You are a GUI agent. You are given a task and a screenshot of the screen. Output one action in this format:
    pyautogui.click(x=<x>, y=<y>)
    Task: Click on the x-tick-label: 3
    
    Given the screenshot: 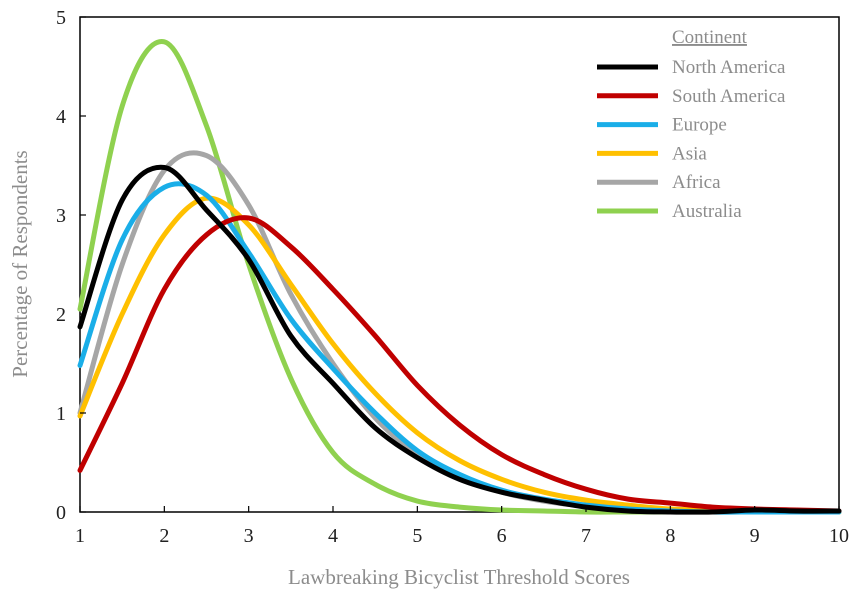 What is the action you would take?
    pyautogui.click(x=249, y=536)
    